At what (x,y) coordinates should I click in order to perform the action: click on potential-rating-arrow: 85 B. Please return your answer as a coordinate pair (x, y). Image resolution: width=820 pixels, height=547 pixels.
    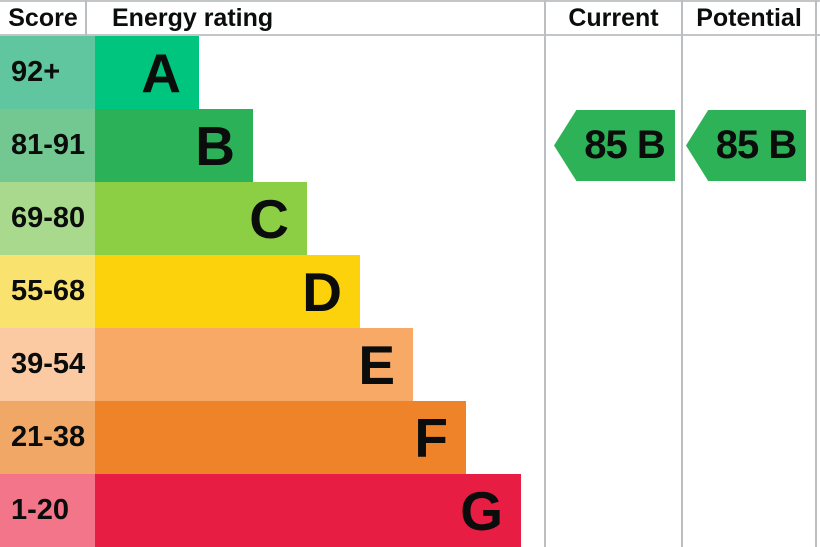
    Looking at the image, I should click on (746, 145).